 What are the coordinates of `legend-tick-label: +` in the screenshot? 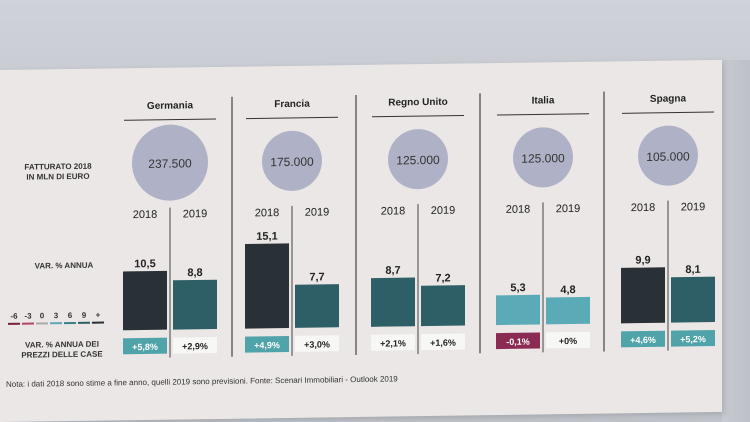 It's located at (98, 315).